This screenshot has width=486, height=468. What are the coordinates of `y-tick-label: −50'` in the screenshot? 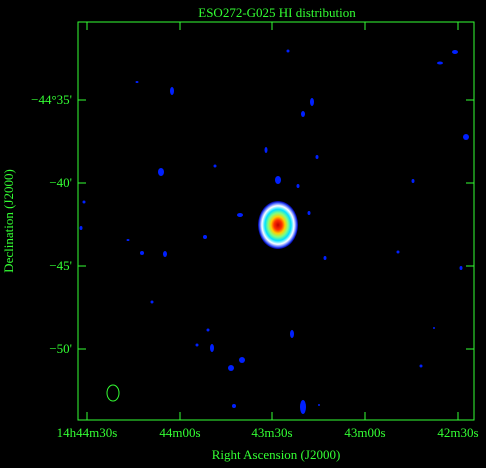 It's located at (60, 348).